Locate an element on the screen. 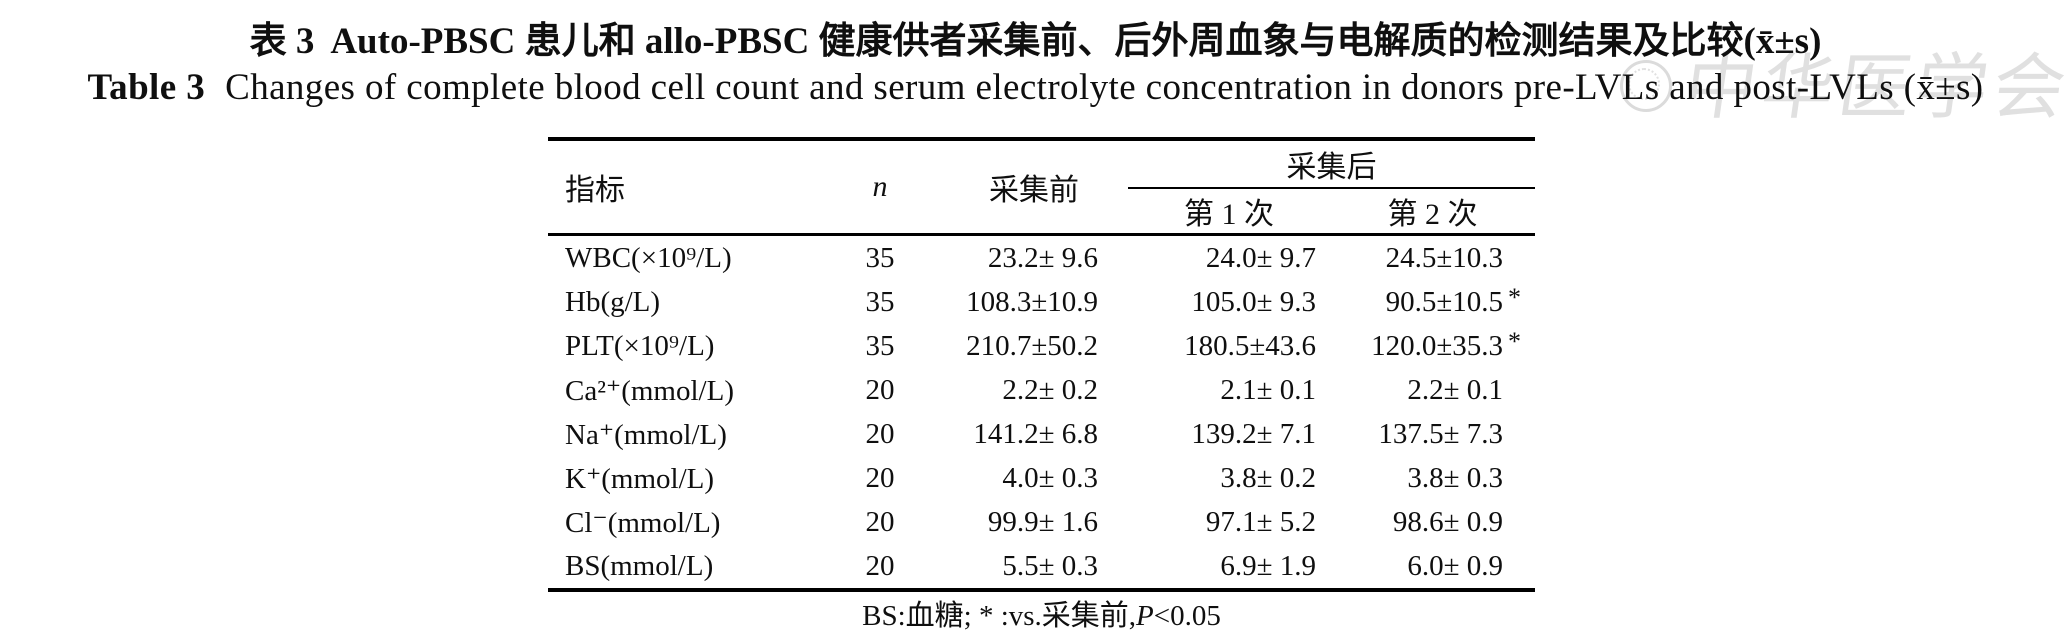  table-row-k: K⁺(mmol/L) 20 4.0± 0.3 3.8± 0.2 3.8± 0.3 is located at coordinates (1041, 478).